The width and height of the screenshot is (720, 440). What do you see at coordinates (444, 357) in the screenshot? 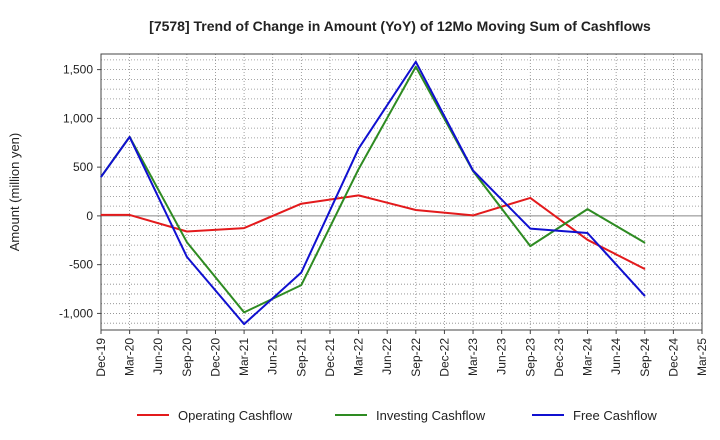
I see `x-tick-label: Dec-22` at bounding box center [444, 357].